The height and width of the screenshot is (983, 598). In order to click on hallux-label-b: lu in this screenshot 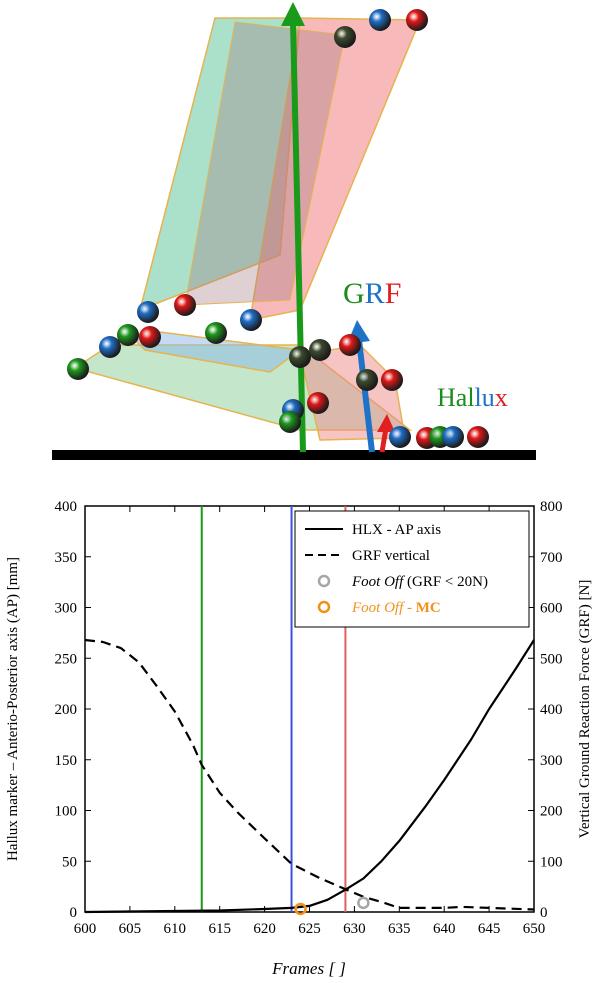, I will do `click(485, 397)`.